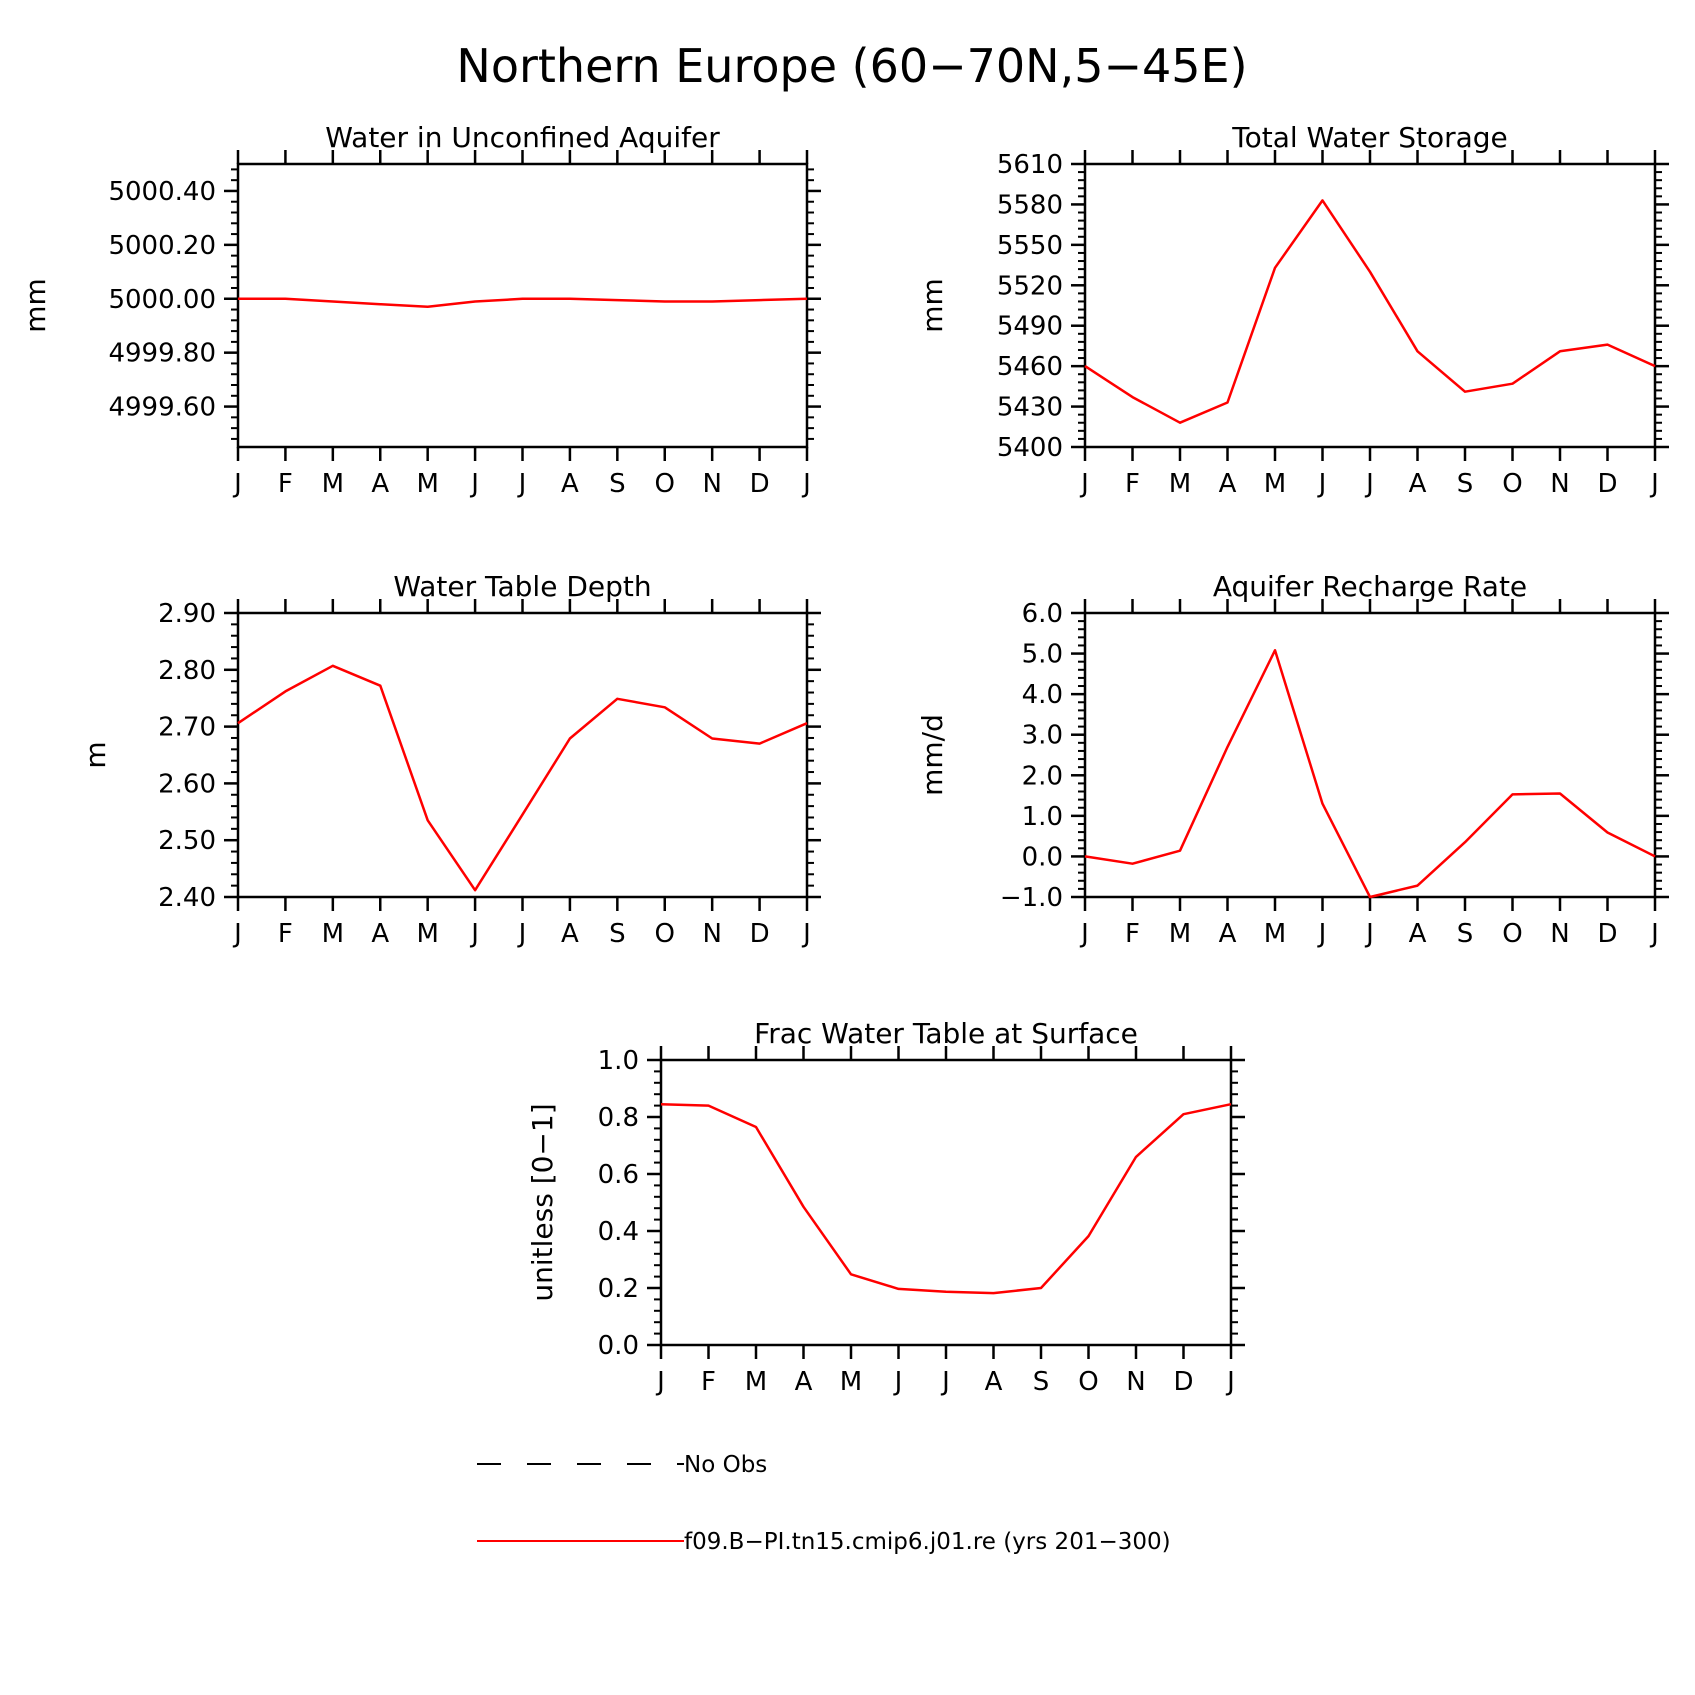 This screenshot has width=1695, height=1695. Describe the element at coordinates (618, 1061) in the screenshot. I see `y-tick-label: 1.0` at that location.